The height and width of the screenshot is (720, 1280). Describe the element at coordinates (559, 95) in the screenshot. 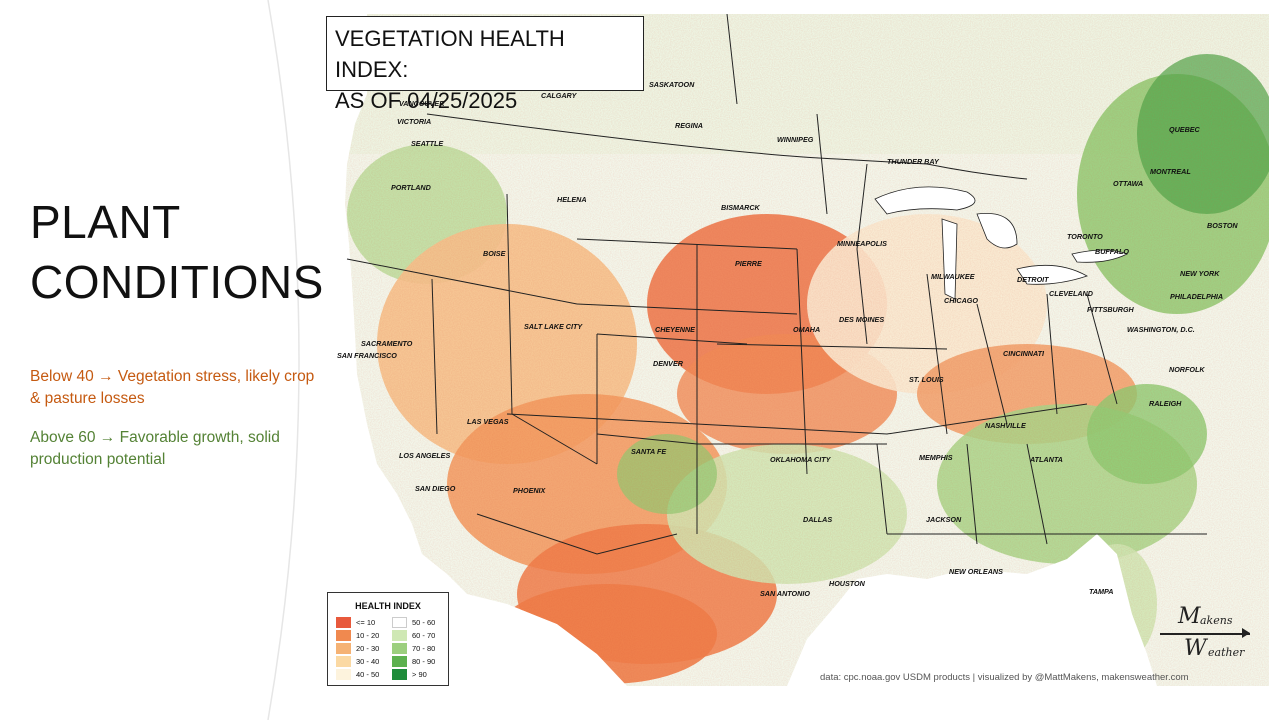

I see `city-label: CALGARY` at that location.